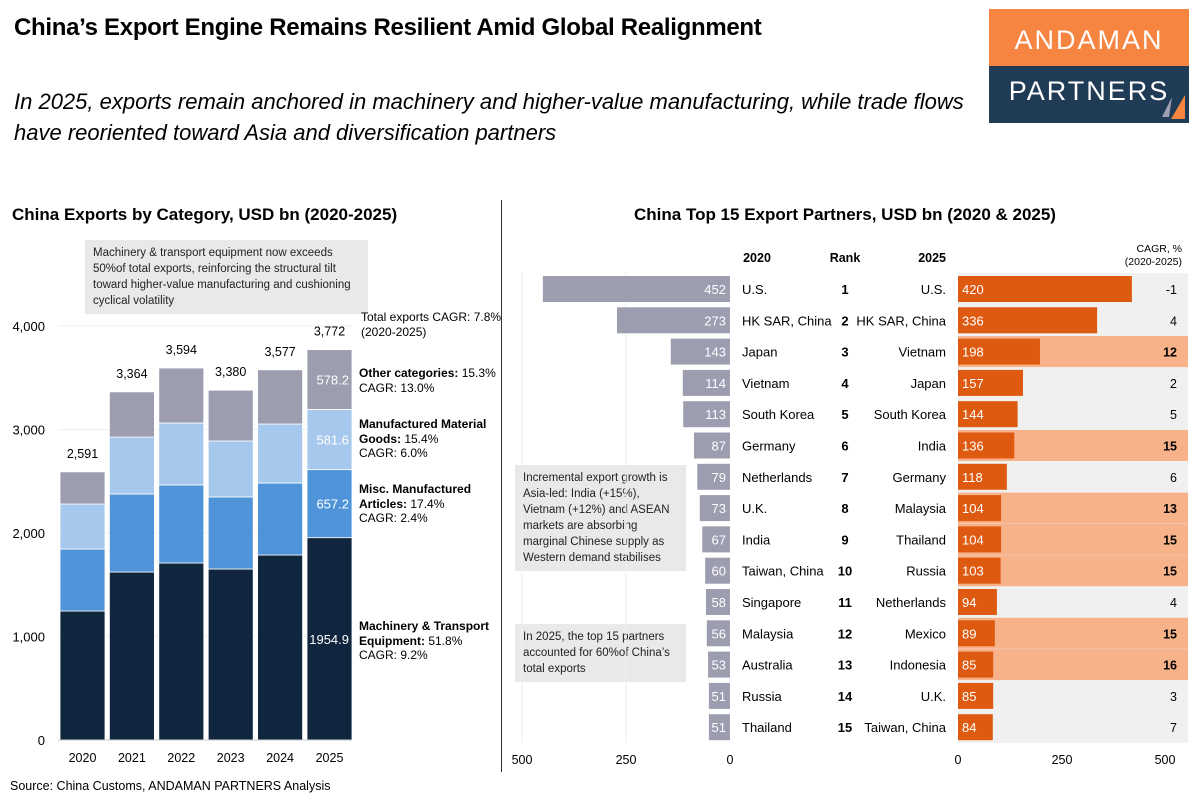 The image size is (1200, 800). What do you see at coordinates (845, 696) in the screenshot?
I see `rank: 14` at bounding box center [845, 696].